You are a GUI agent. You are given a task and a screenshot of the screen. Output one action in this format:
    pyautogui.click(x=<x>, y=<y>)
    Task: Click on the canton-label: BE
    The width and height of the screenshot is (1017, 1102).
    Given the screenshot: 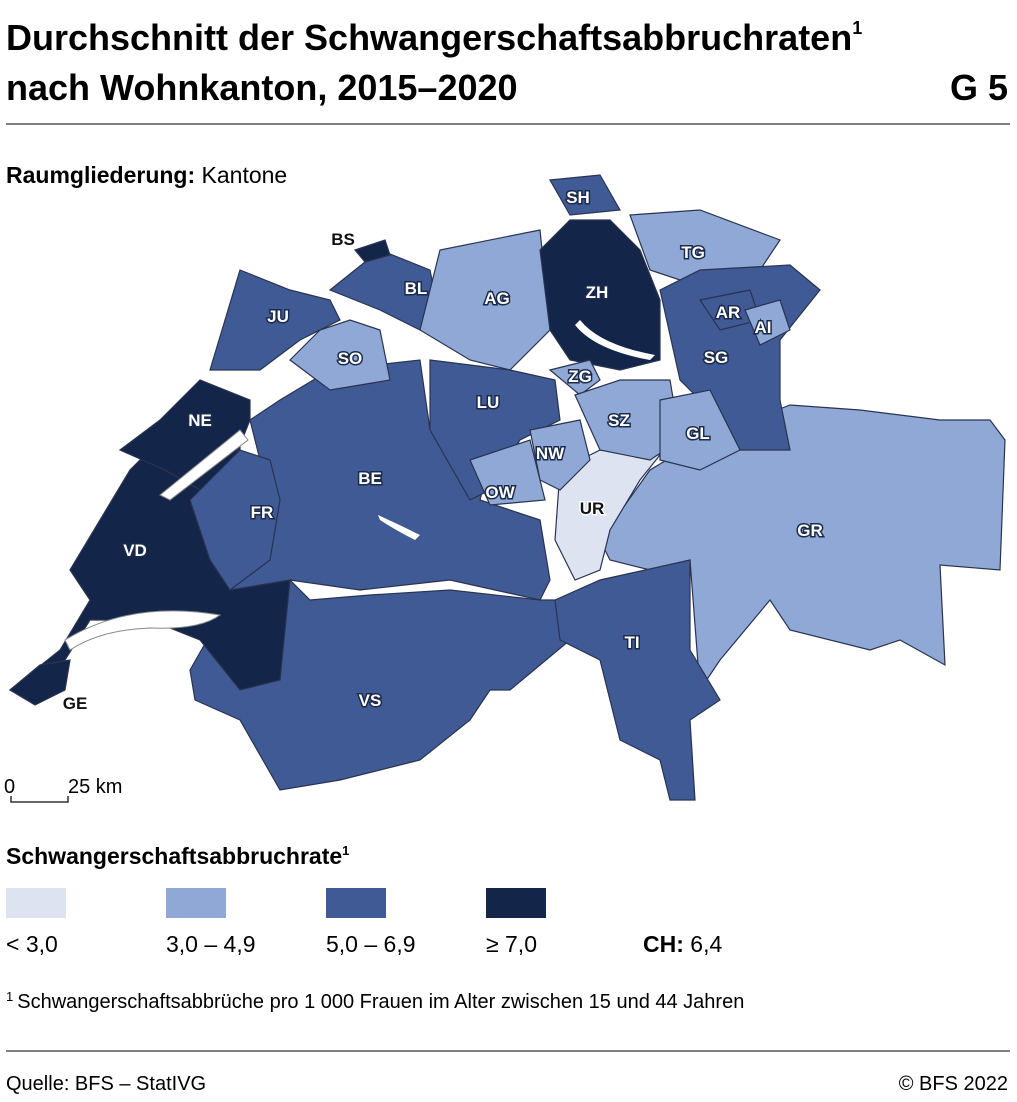 What is the action you would take?
    pyautogui.click(x=370, y=478)
    